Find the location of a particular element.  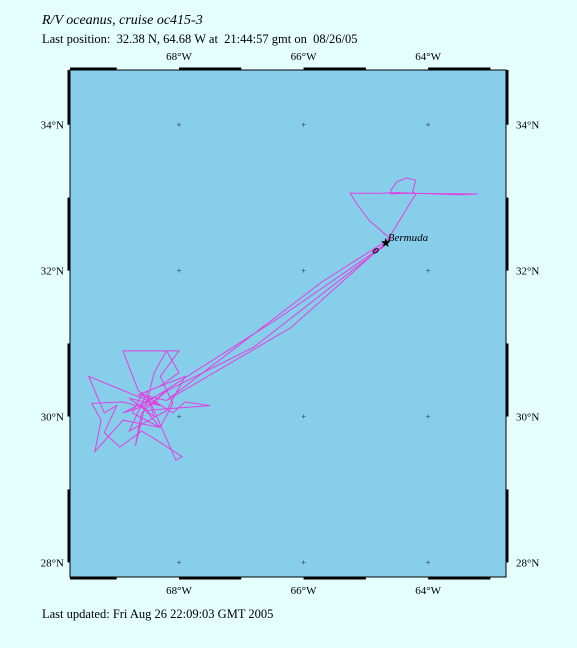

lat-tick-label-right: 28°N is located at coordinates (527, 563).